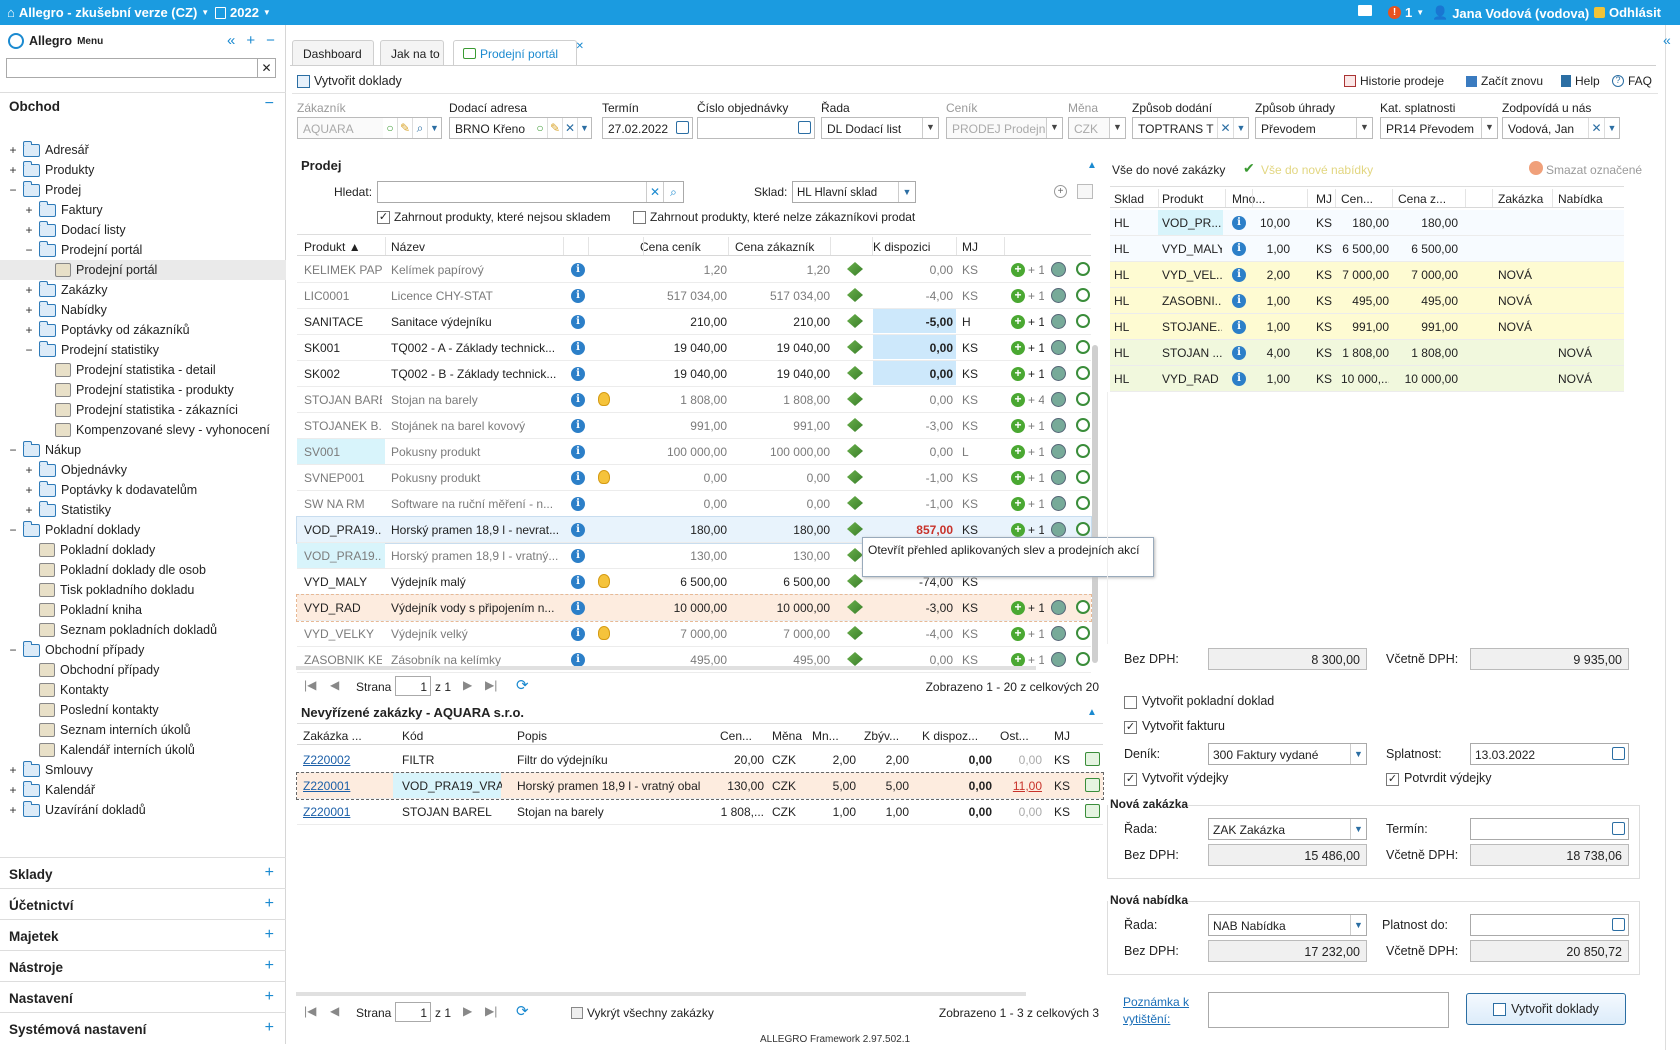 Image resolution: width=1680 pixels, height=1050 pixels. Describe the element at coordinates (970, 247) in the screenshot. I see `column-header: MJ` at that location.